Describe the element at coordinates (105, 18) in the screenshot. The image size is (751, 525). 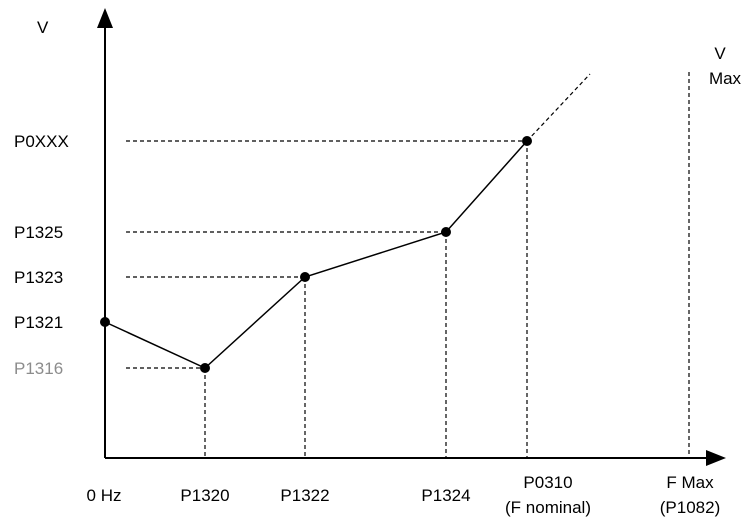
I see `y-axis-arrow` at that location.